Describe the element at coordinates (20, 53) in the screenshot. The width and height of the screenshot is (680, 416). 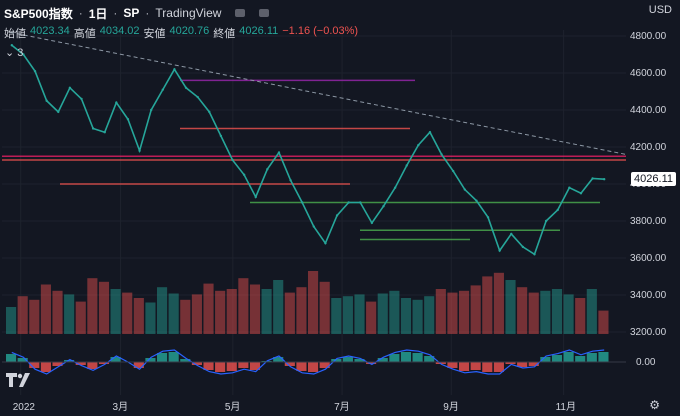
I see `indicator-count: 3` at that location.